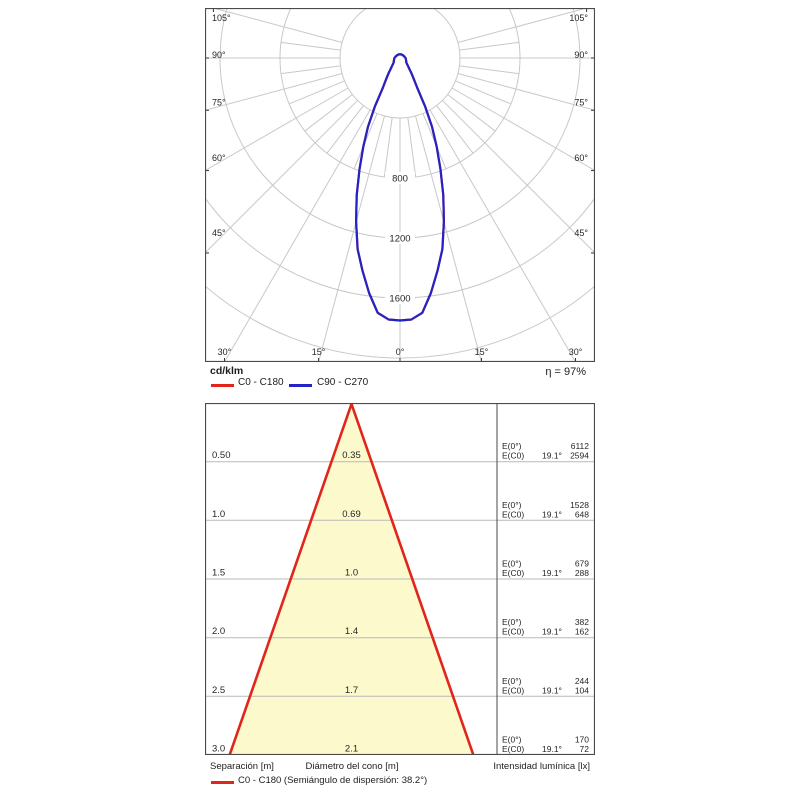 Image resolution: width=800 pixels, height=800 pixels. I want to click on column-header-cone-diameter: Diámetro del cono [m], so click(352, 766).